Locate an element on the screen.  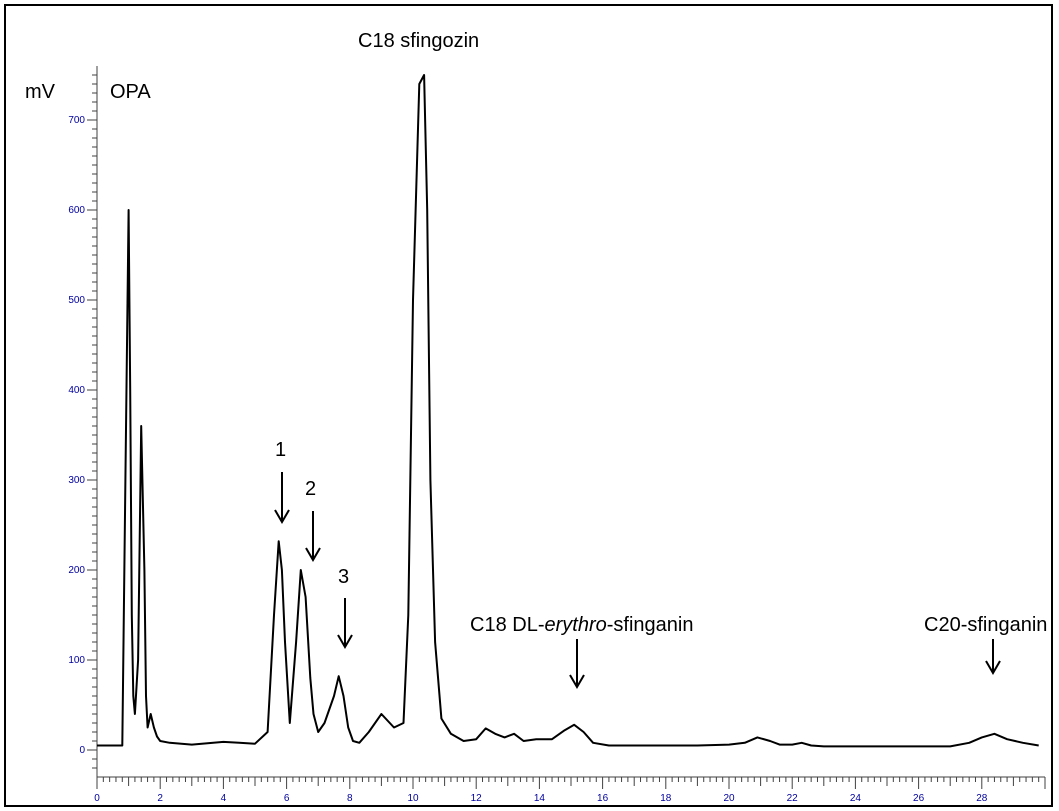
y-axis-label: mV is located at coordinates (40, 92).